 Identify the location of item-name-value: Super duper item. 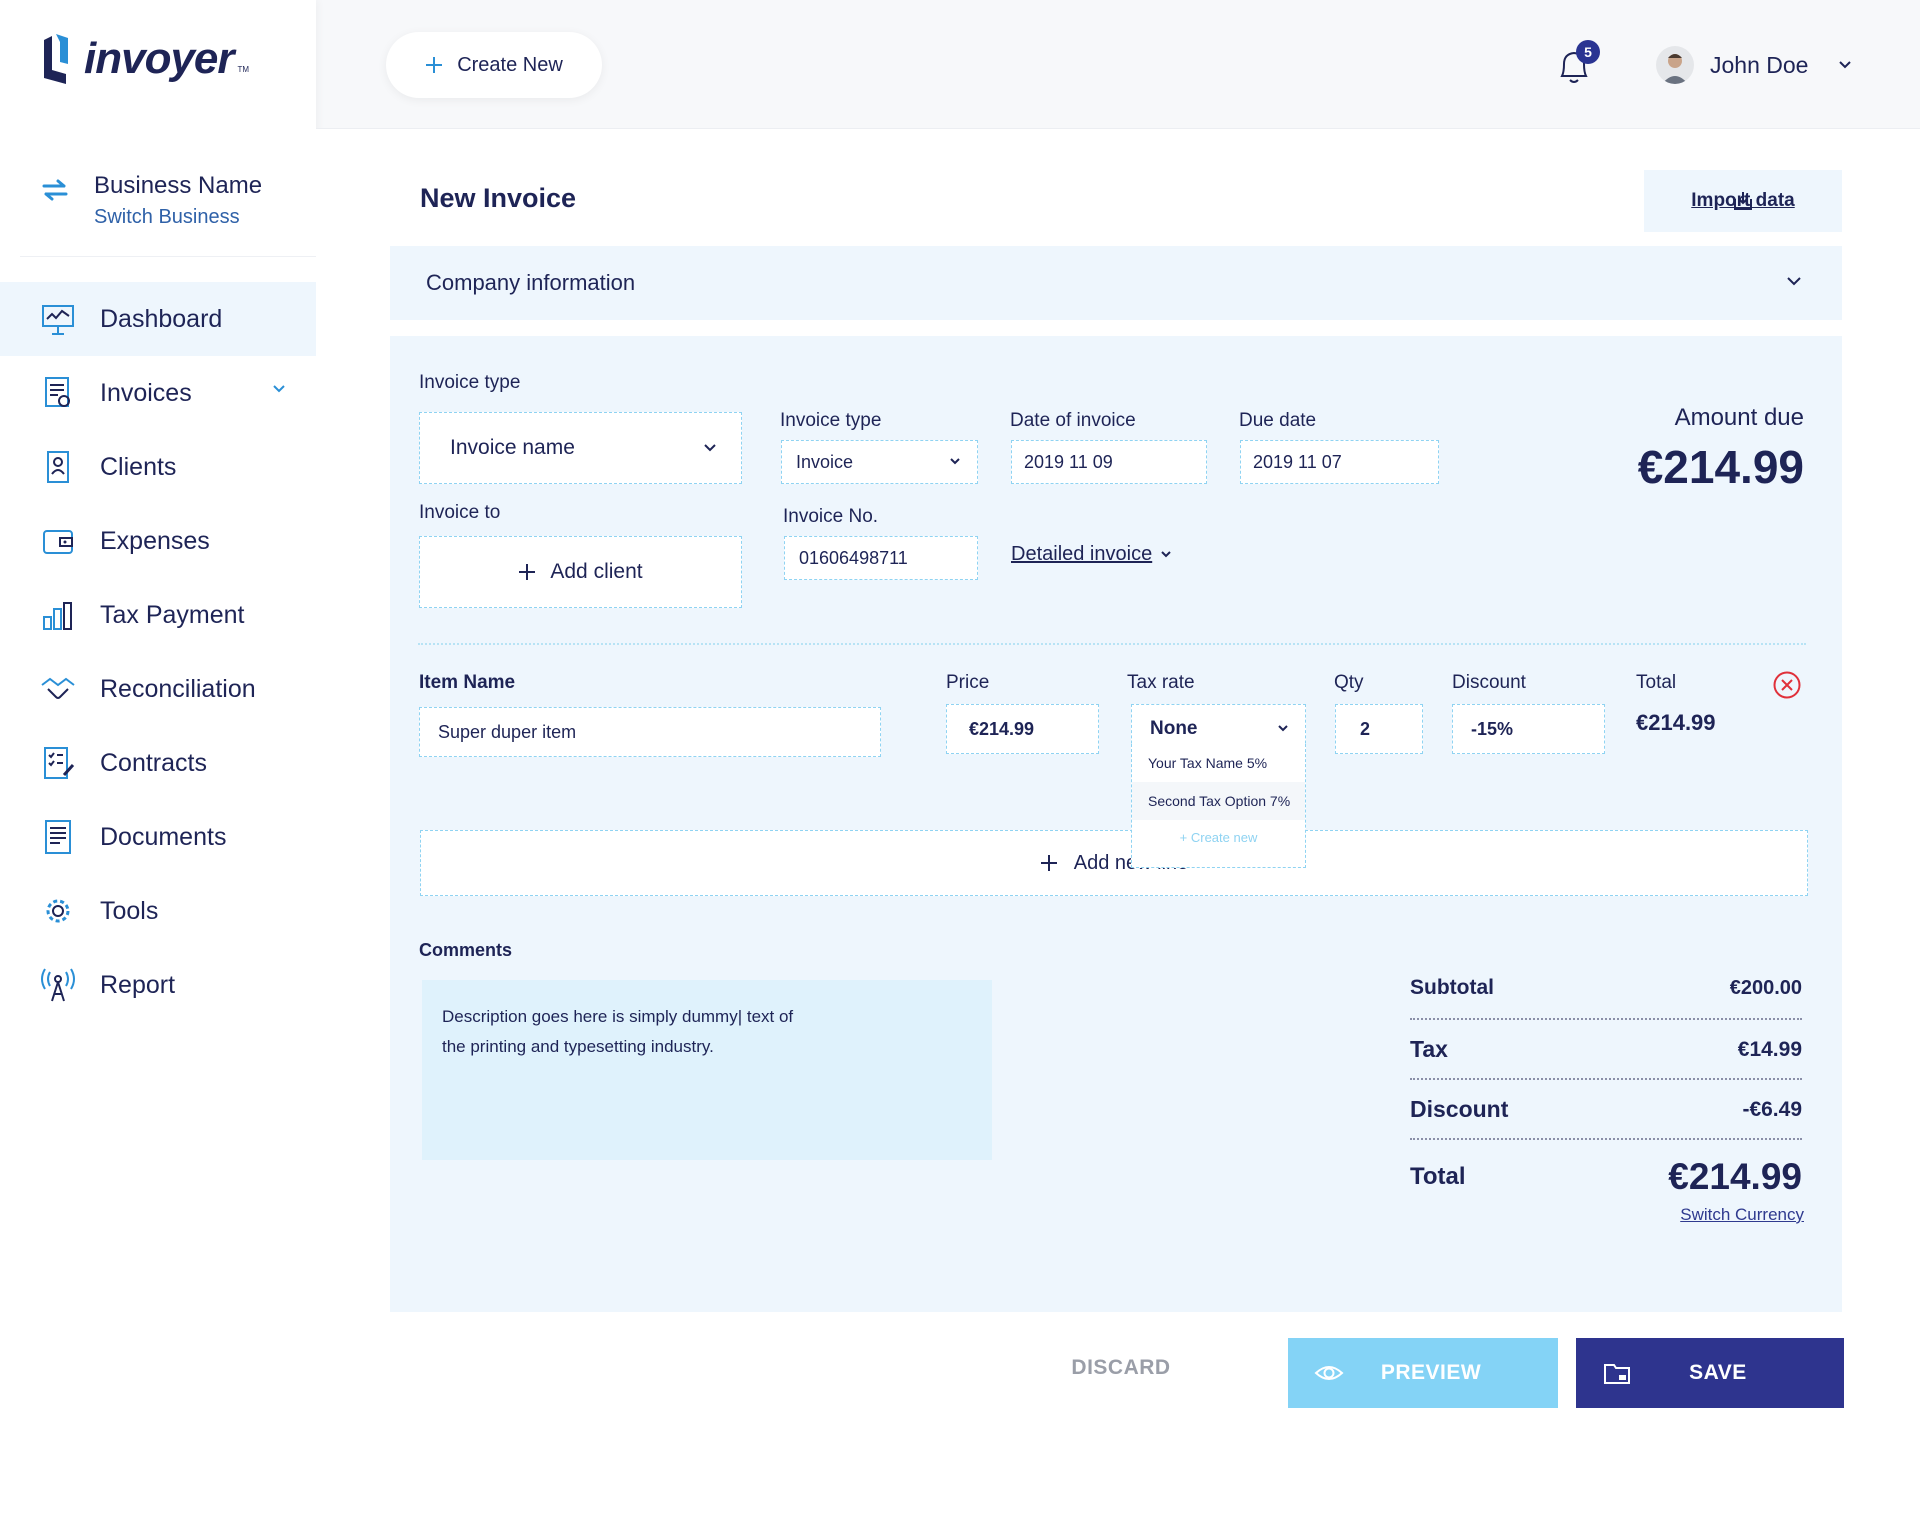
(507, 731).